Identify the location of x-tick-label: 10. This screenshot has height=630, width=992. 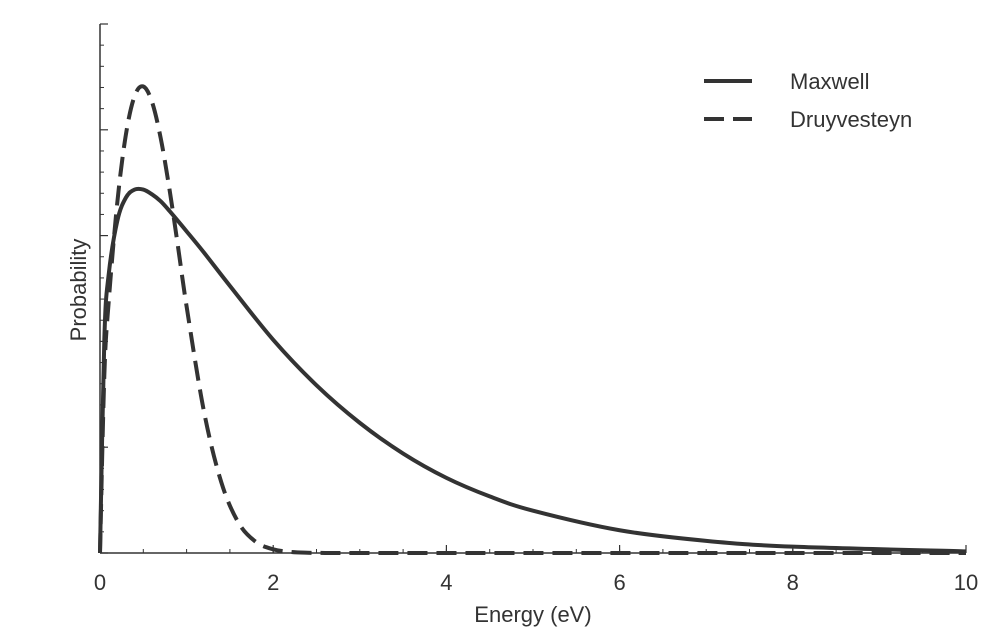
(966, 582).